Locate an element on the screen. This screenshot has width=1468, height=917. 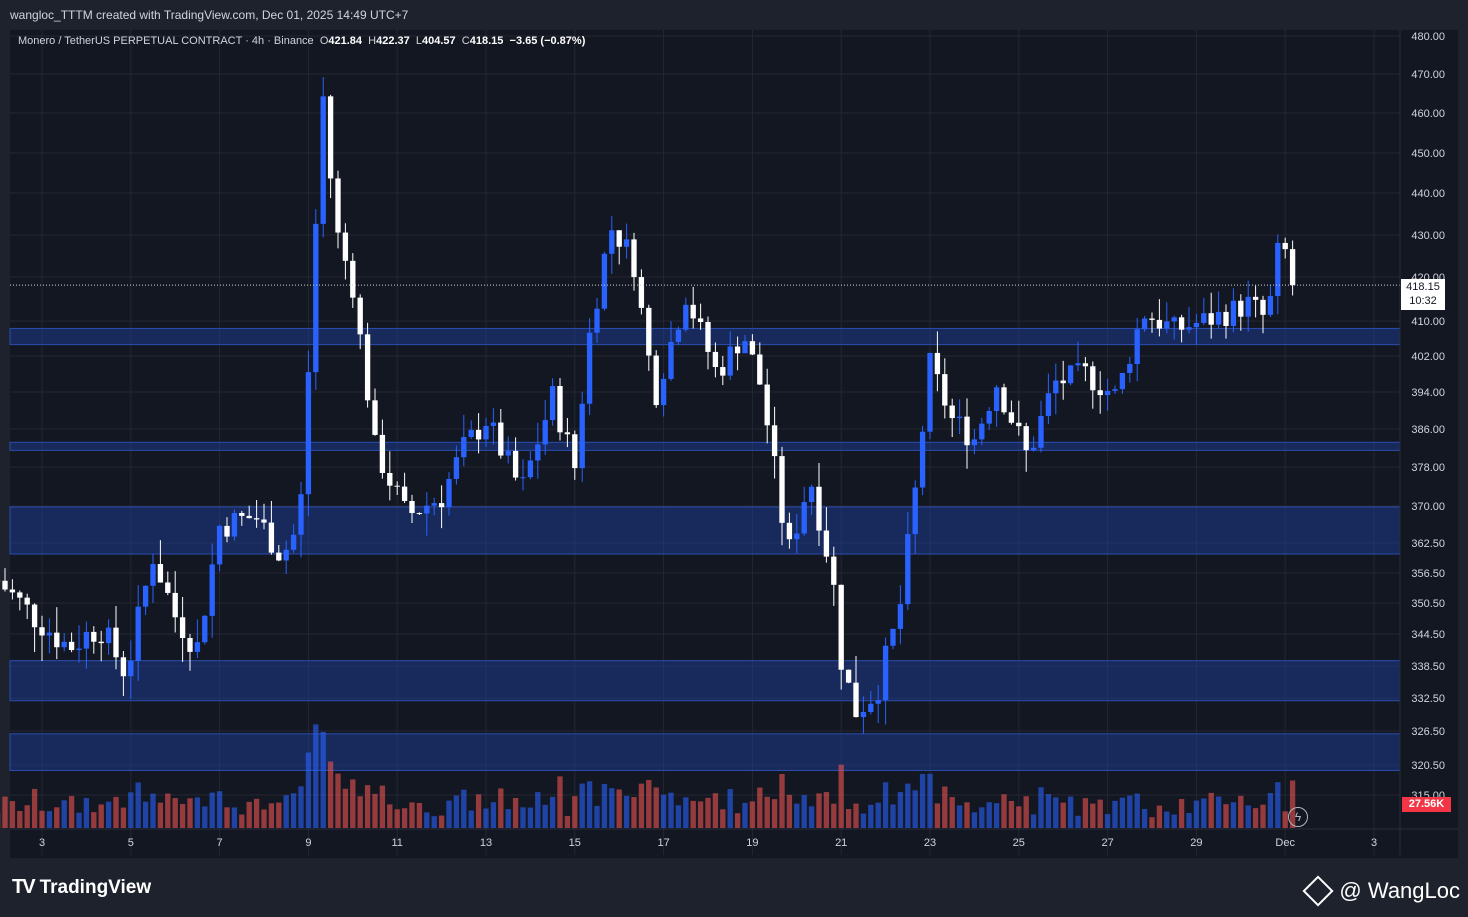
y-tick-label: 362.50 is located at coordinates (1428, 544).